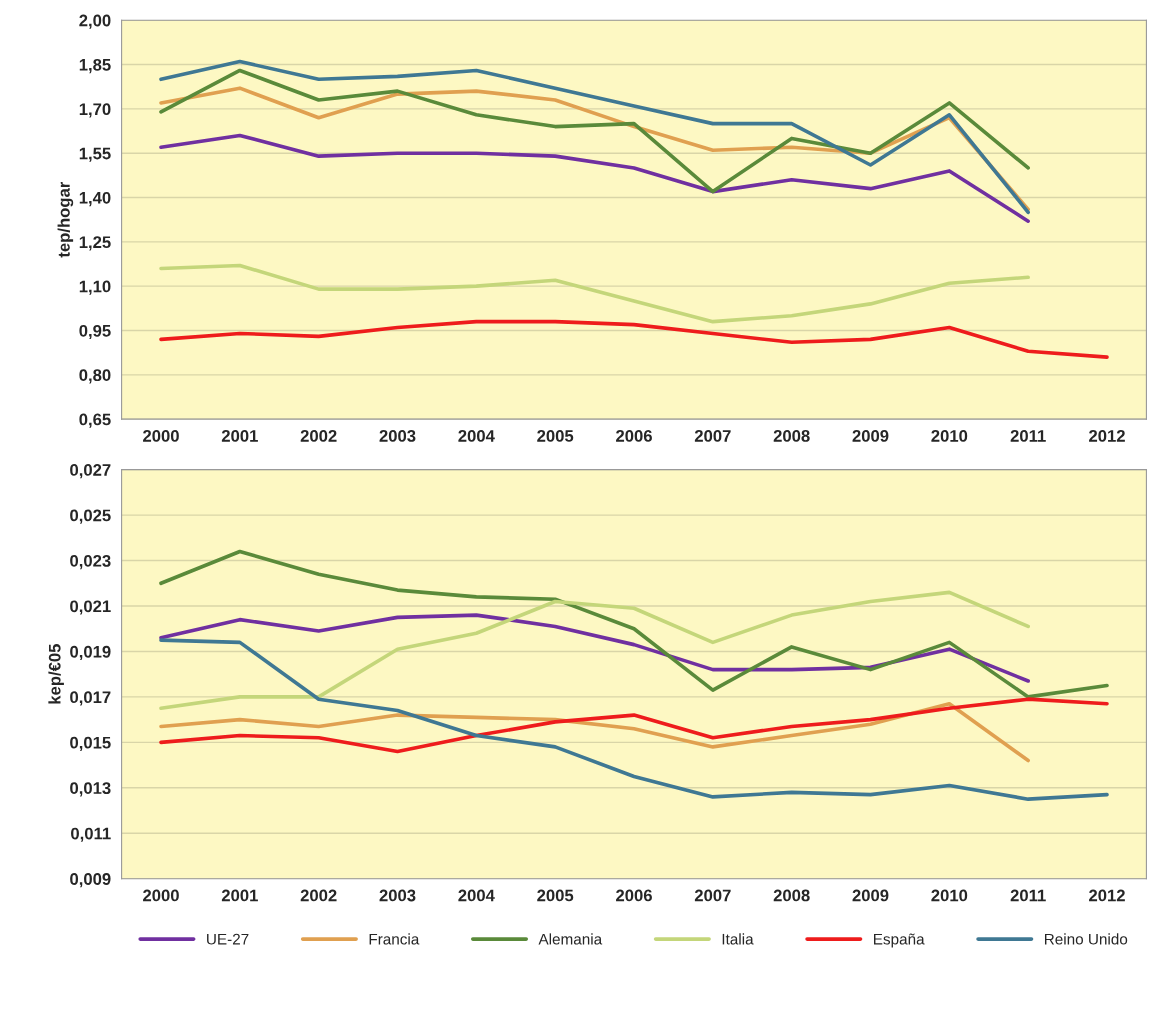 The image size is (1158, 1010). I want to click on y-tick-label: 0,009, so click(90, 880).